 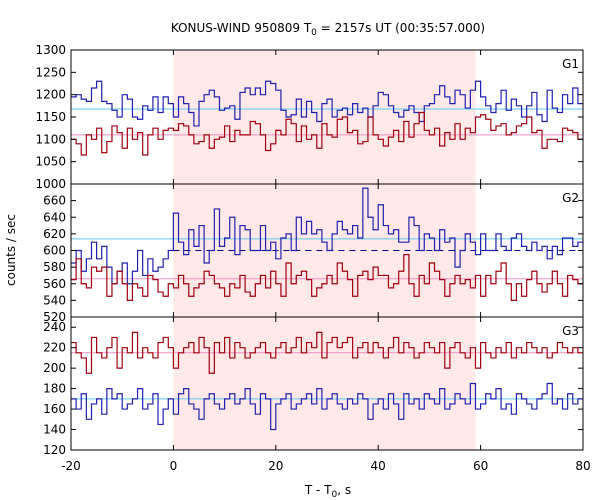 I want to click on y-tick-label: 140, so click(x=54, y=430).